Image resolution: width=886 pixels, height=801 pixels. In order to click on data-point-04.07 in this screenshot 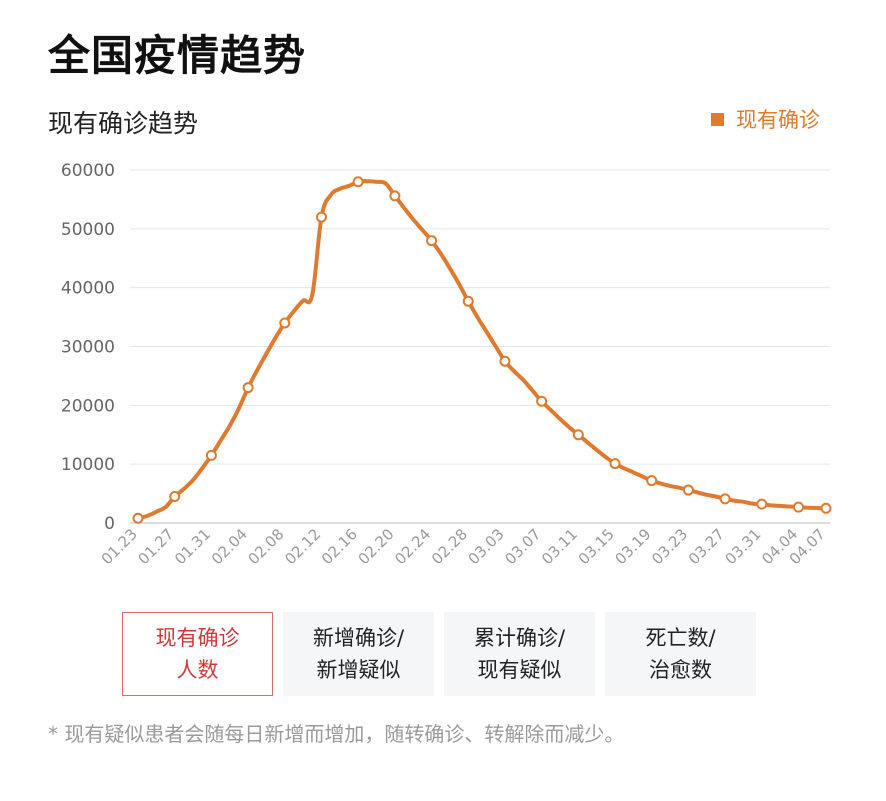, I will do `click(826, 508)`.